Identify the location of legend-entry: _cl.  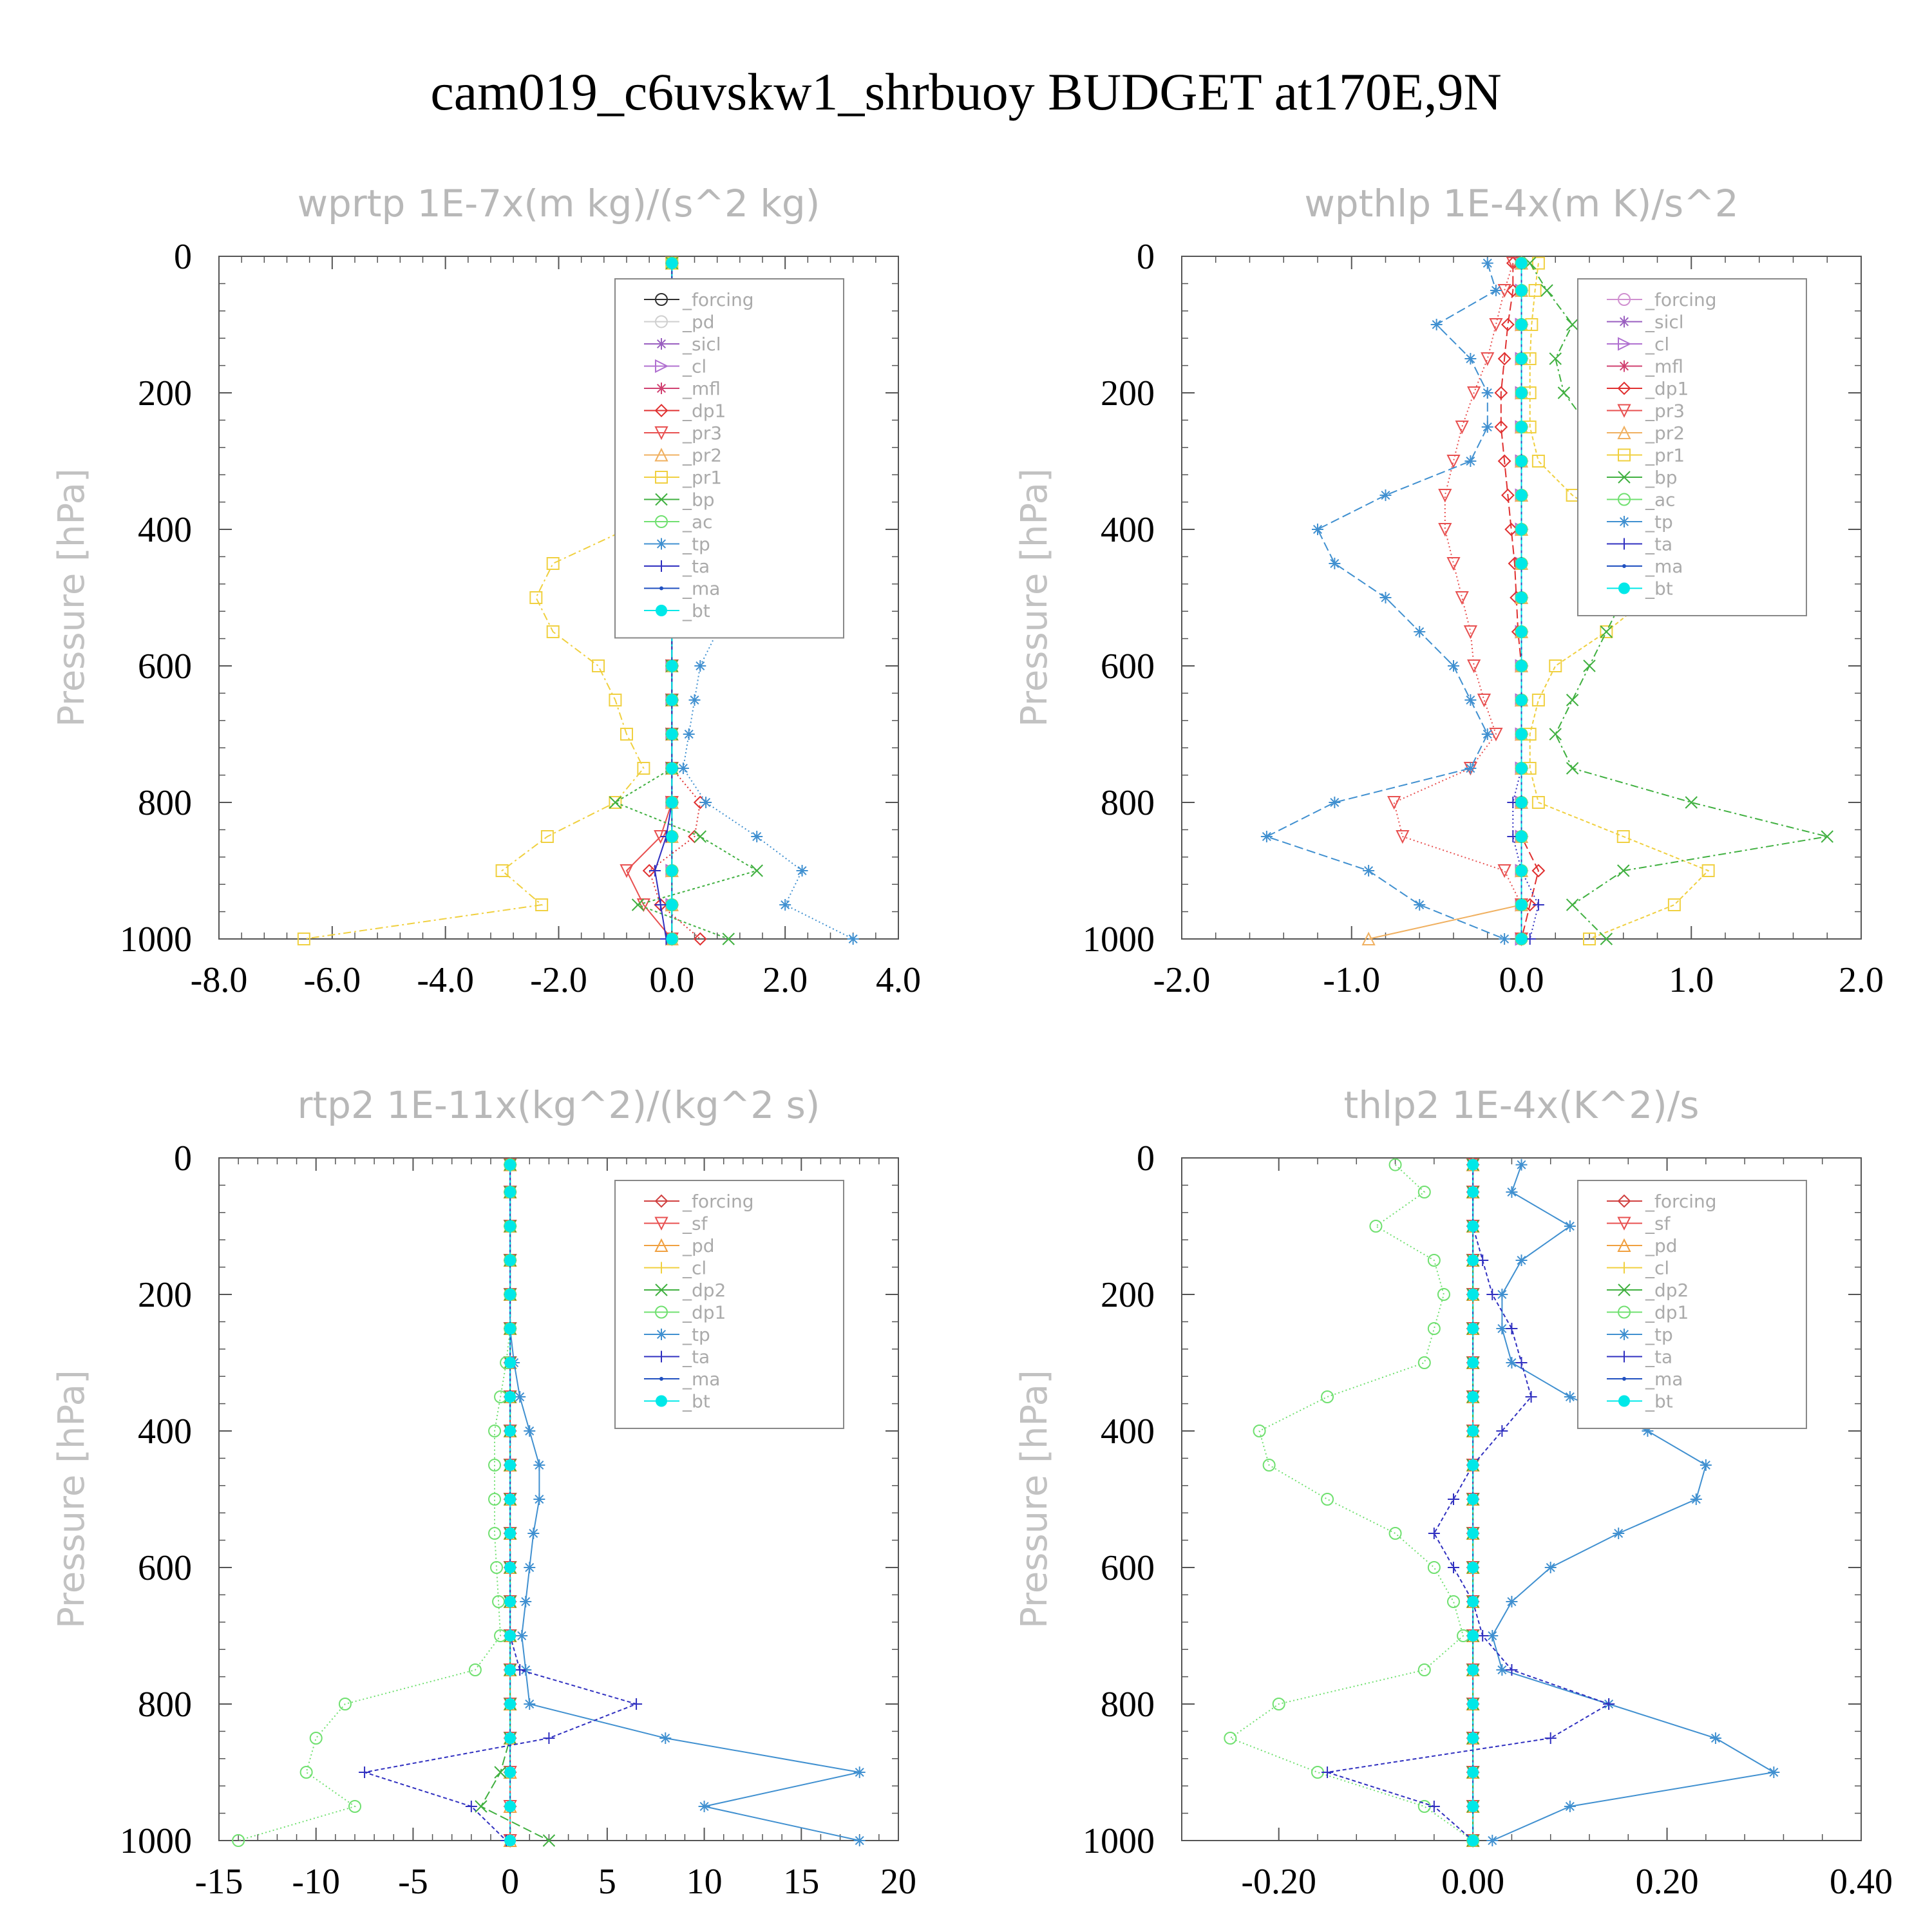
(675, 366).